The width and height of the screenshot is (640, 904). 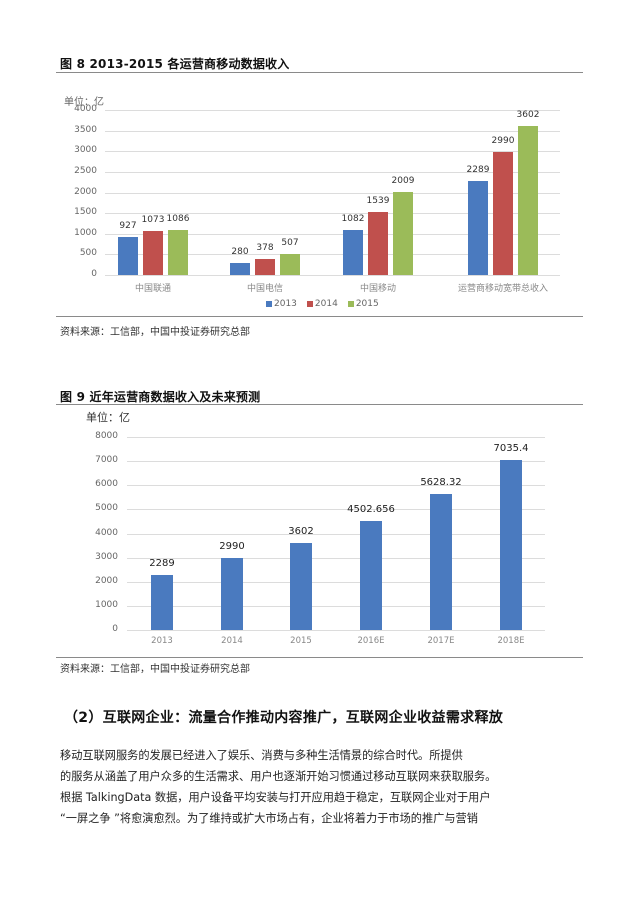 I want to click on x-category-label: 中国移动, so click(x=377, y=289).